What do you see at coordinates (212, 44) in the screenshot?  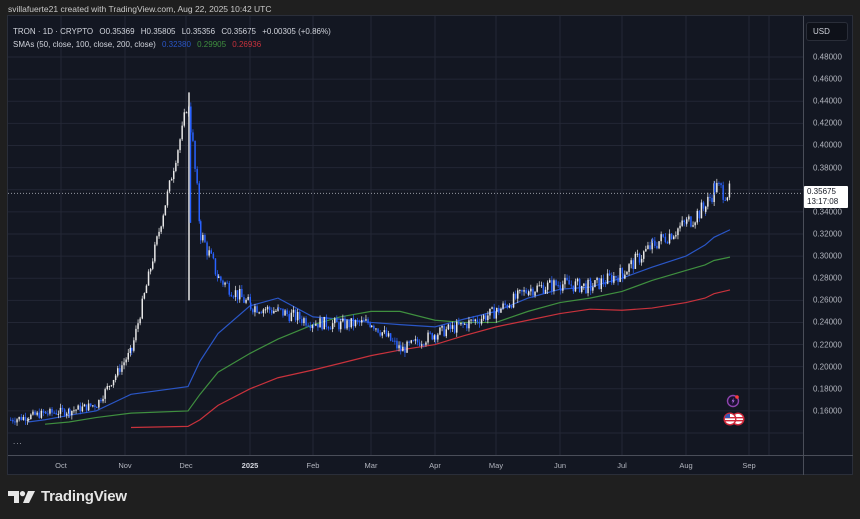 I see `sma100-value: 0.29905` at bounding box center [212, 44].